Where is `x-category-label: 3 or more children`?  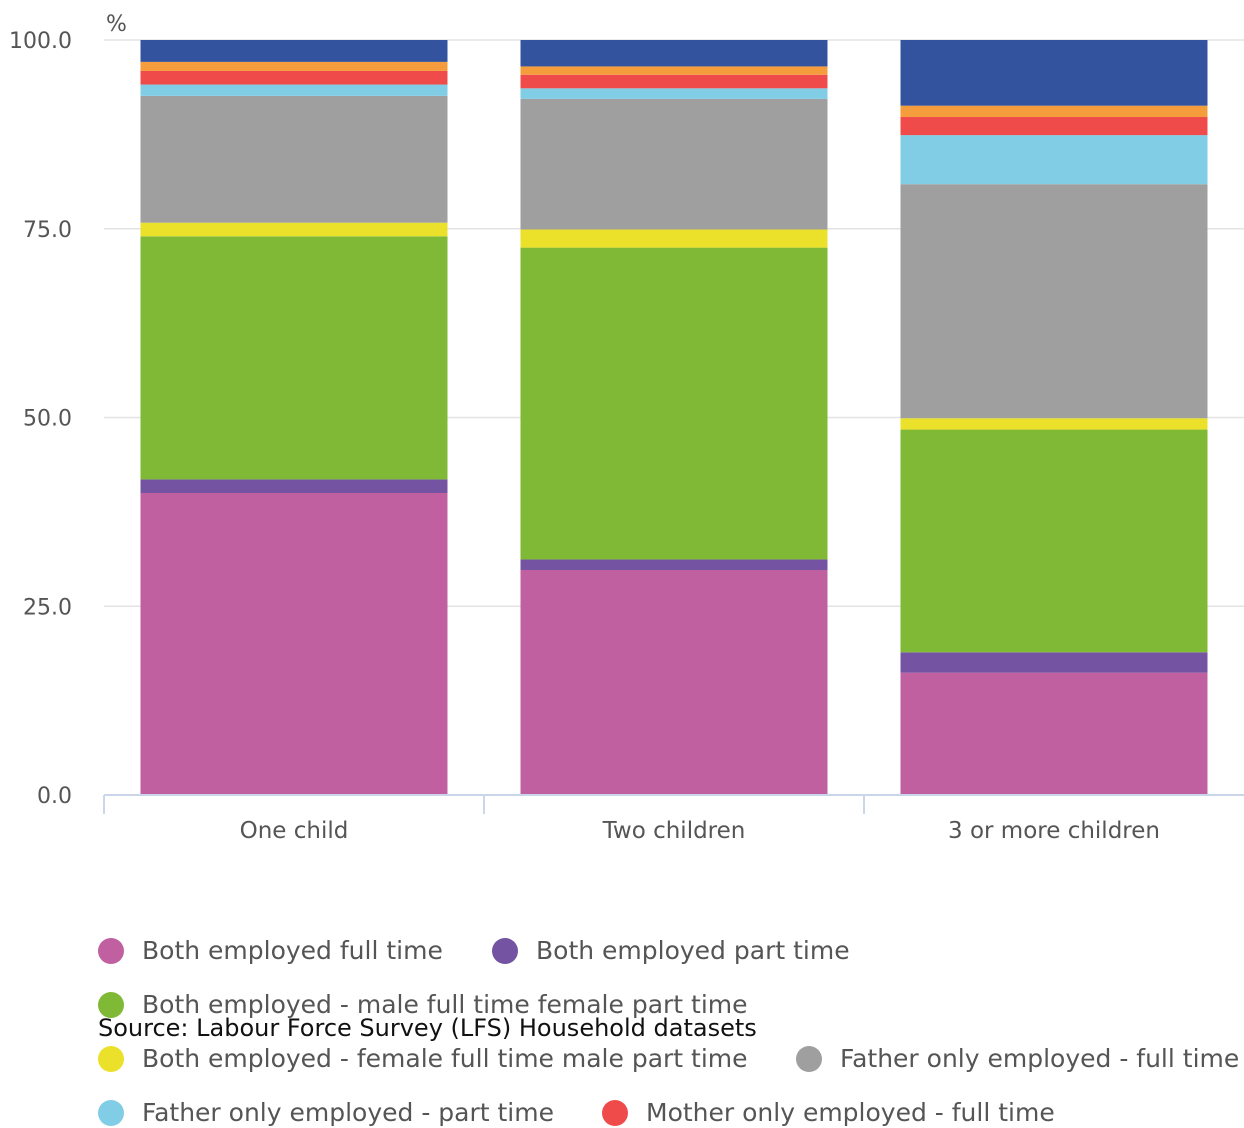 x-category-label: 3 or more children is located at coordinates (1054, 831).